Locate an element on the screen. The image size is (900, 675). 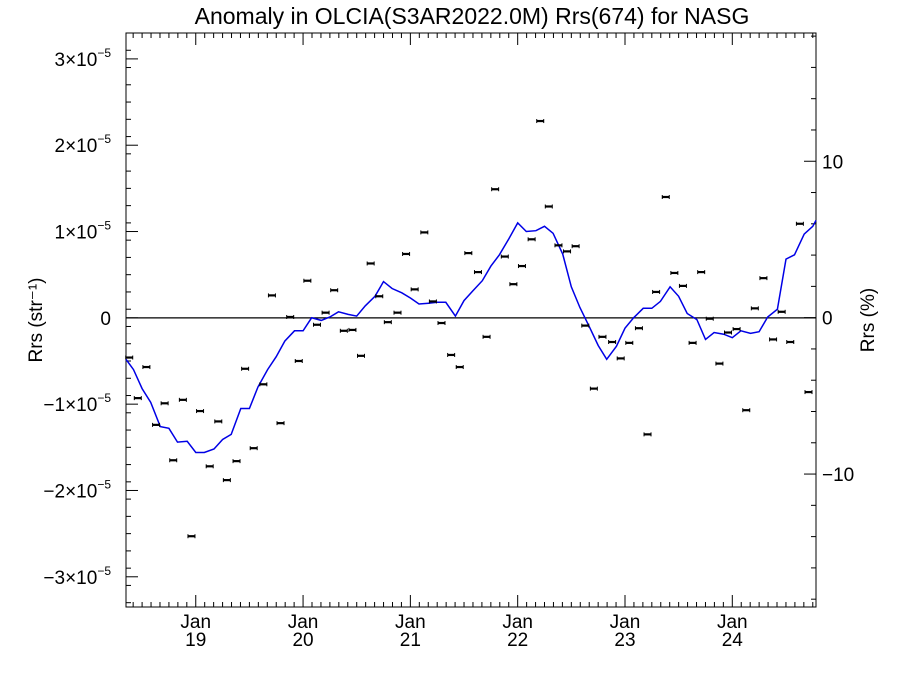
y-left-tick-label: −1×10⁻⁵ is located at coordinates (77, 403).